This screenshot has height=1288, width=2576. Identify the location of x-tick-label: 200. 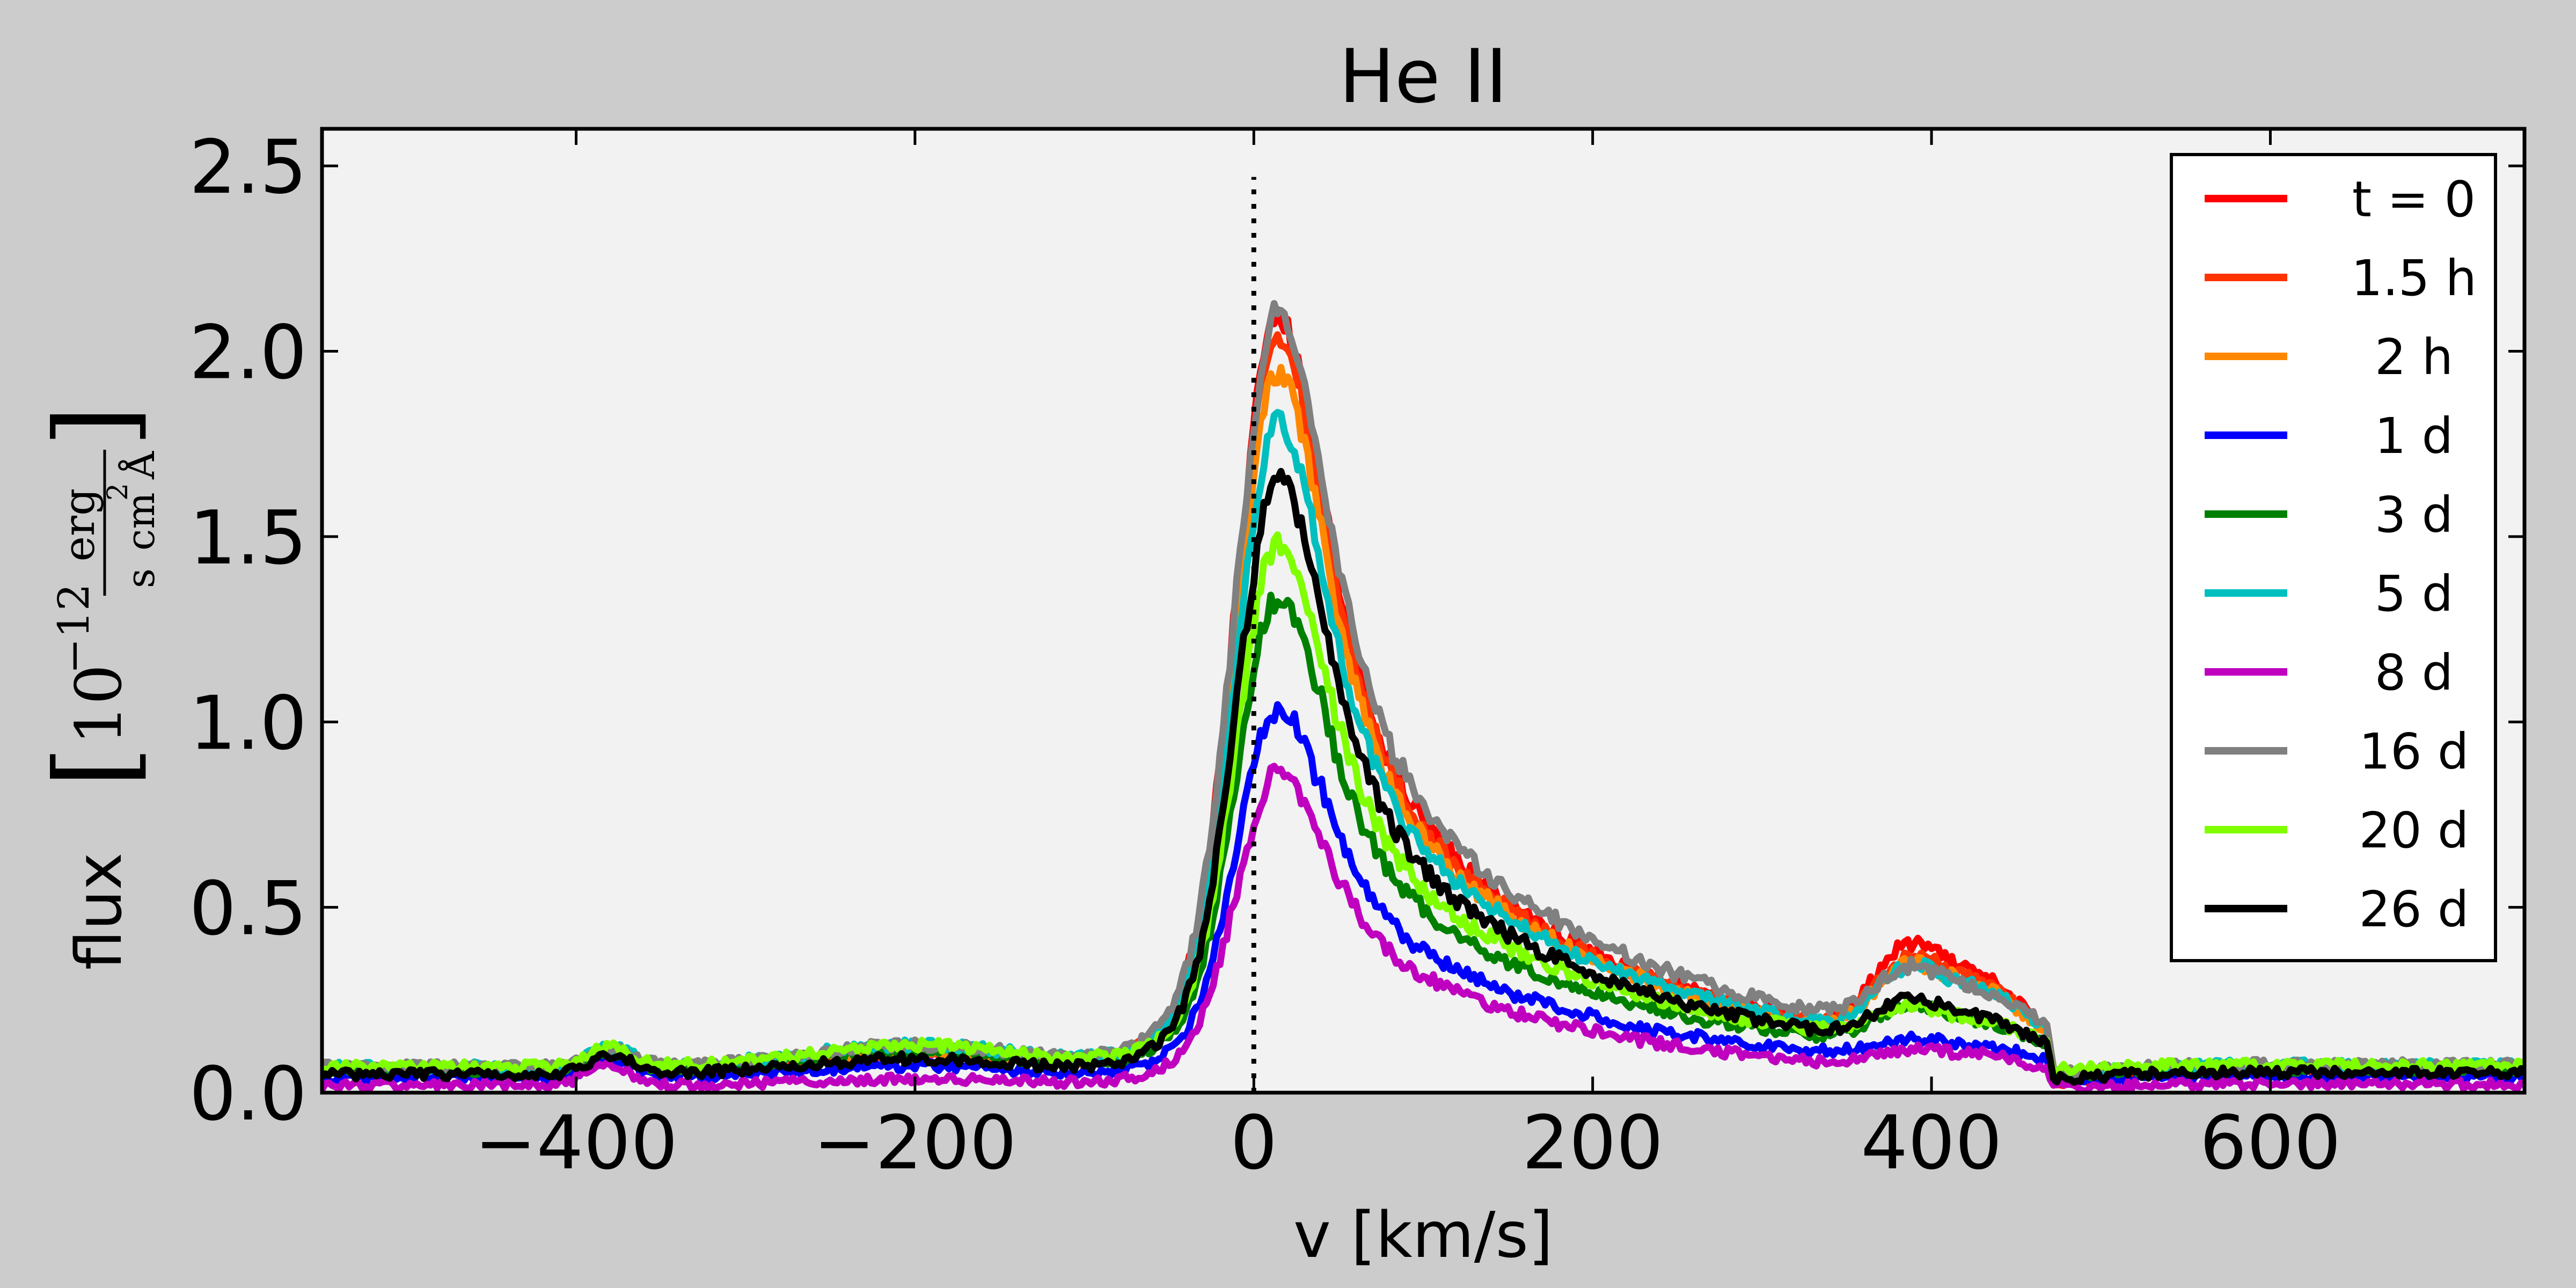
(1592, 1143).